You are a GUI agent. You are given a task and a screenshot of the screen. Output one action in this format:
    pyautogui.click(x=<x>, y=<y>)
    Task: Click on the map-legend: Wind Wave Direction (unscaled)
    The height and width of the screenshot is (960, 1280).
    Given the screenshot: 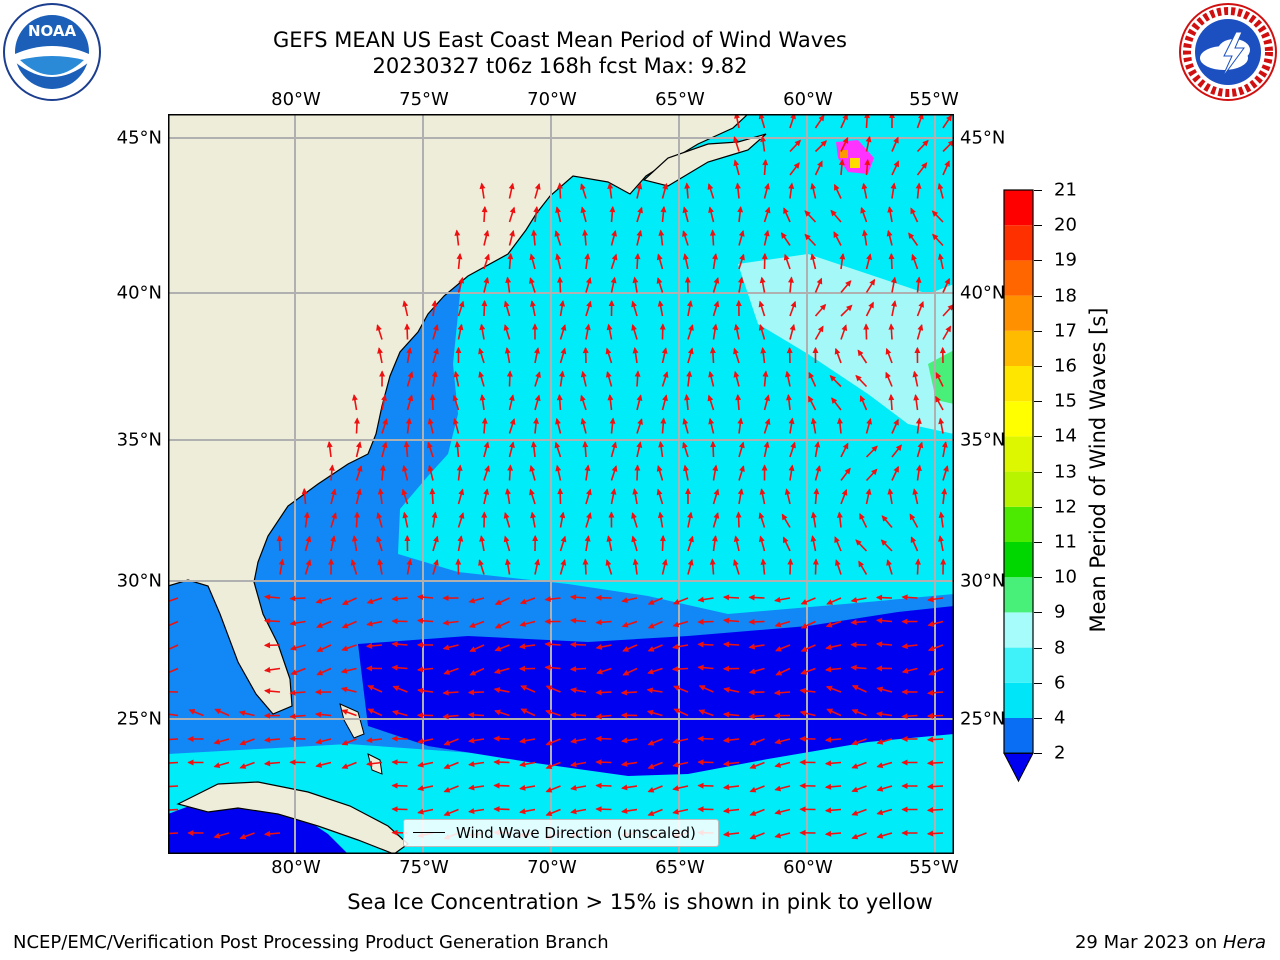 What is the action you would take?
    pyautogui.click(x=561, y=833)
    